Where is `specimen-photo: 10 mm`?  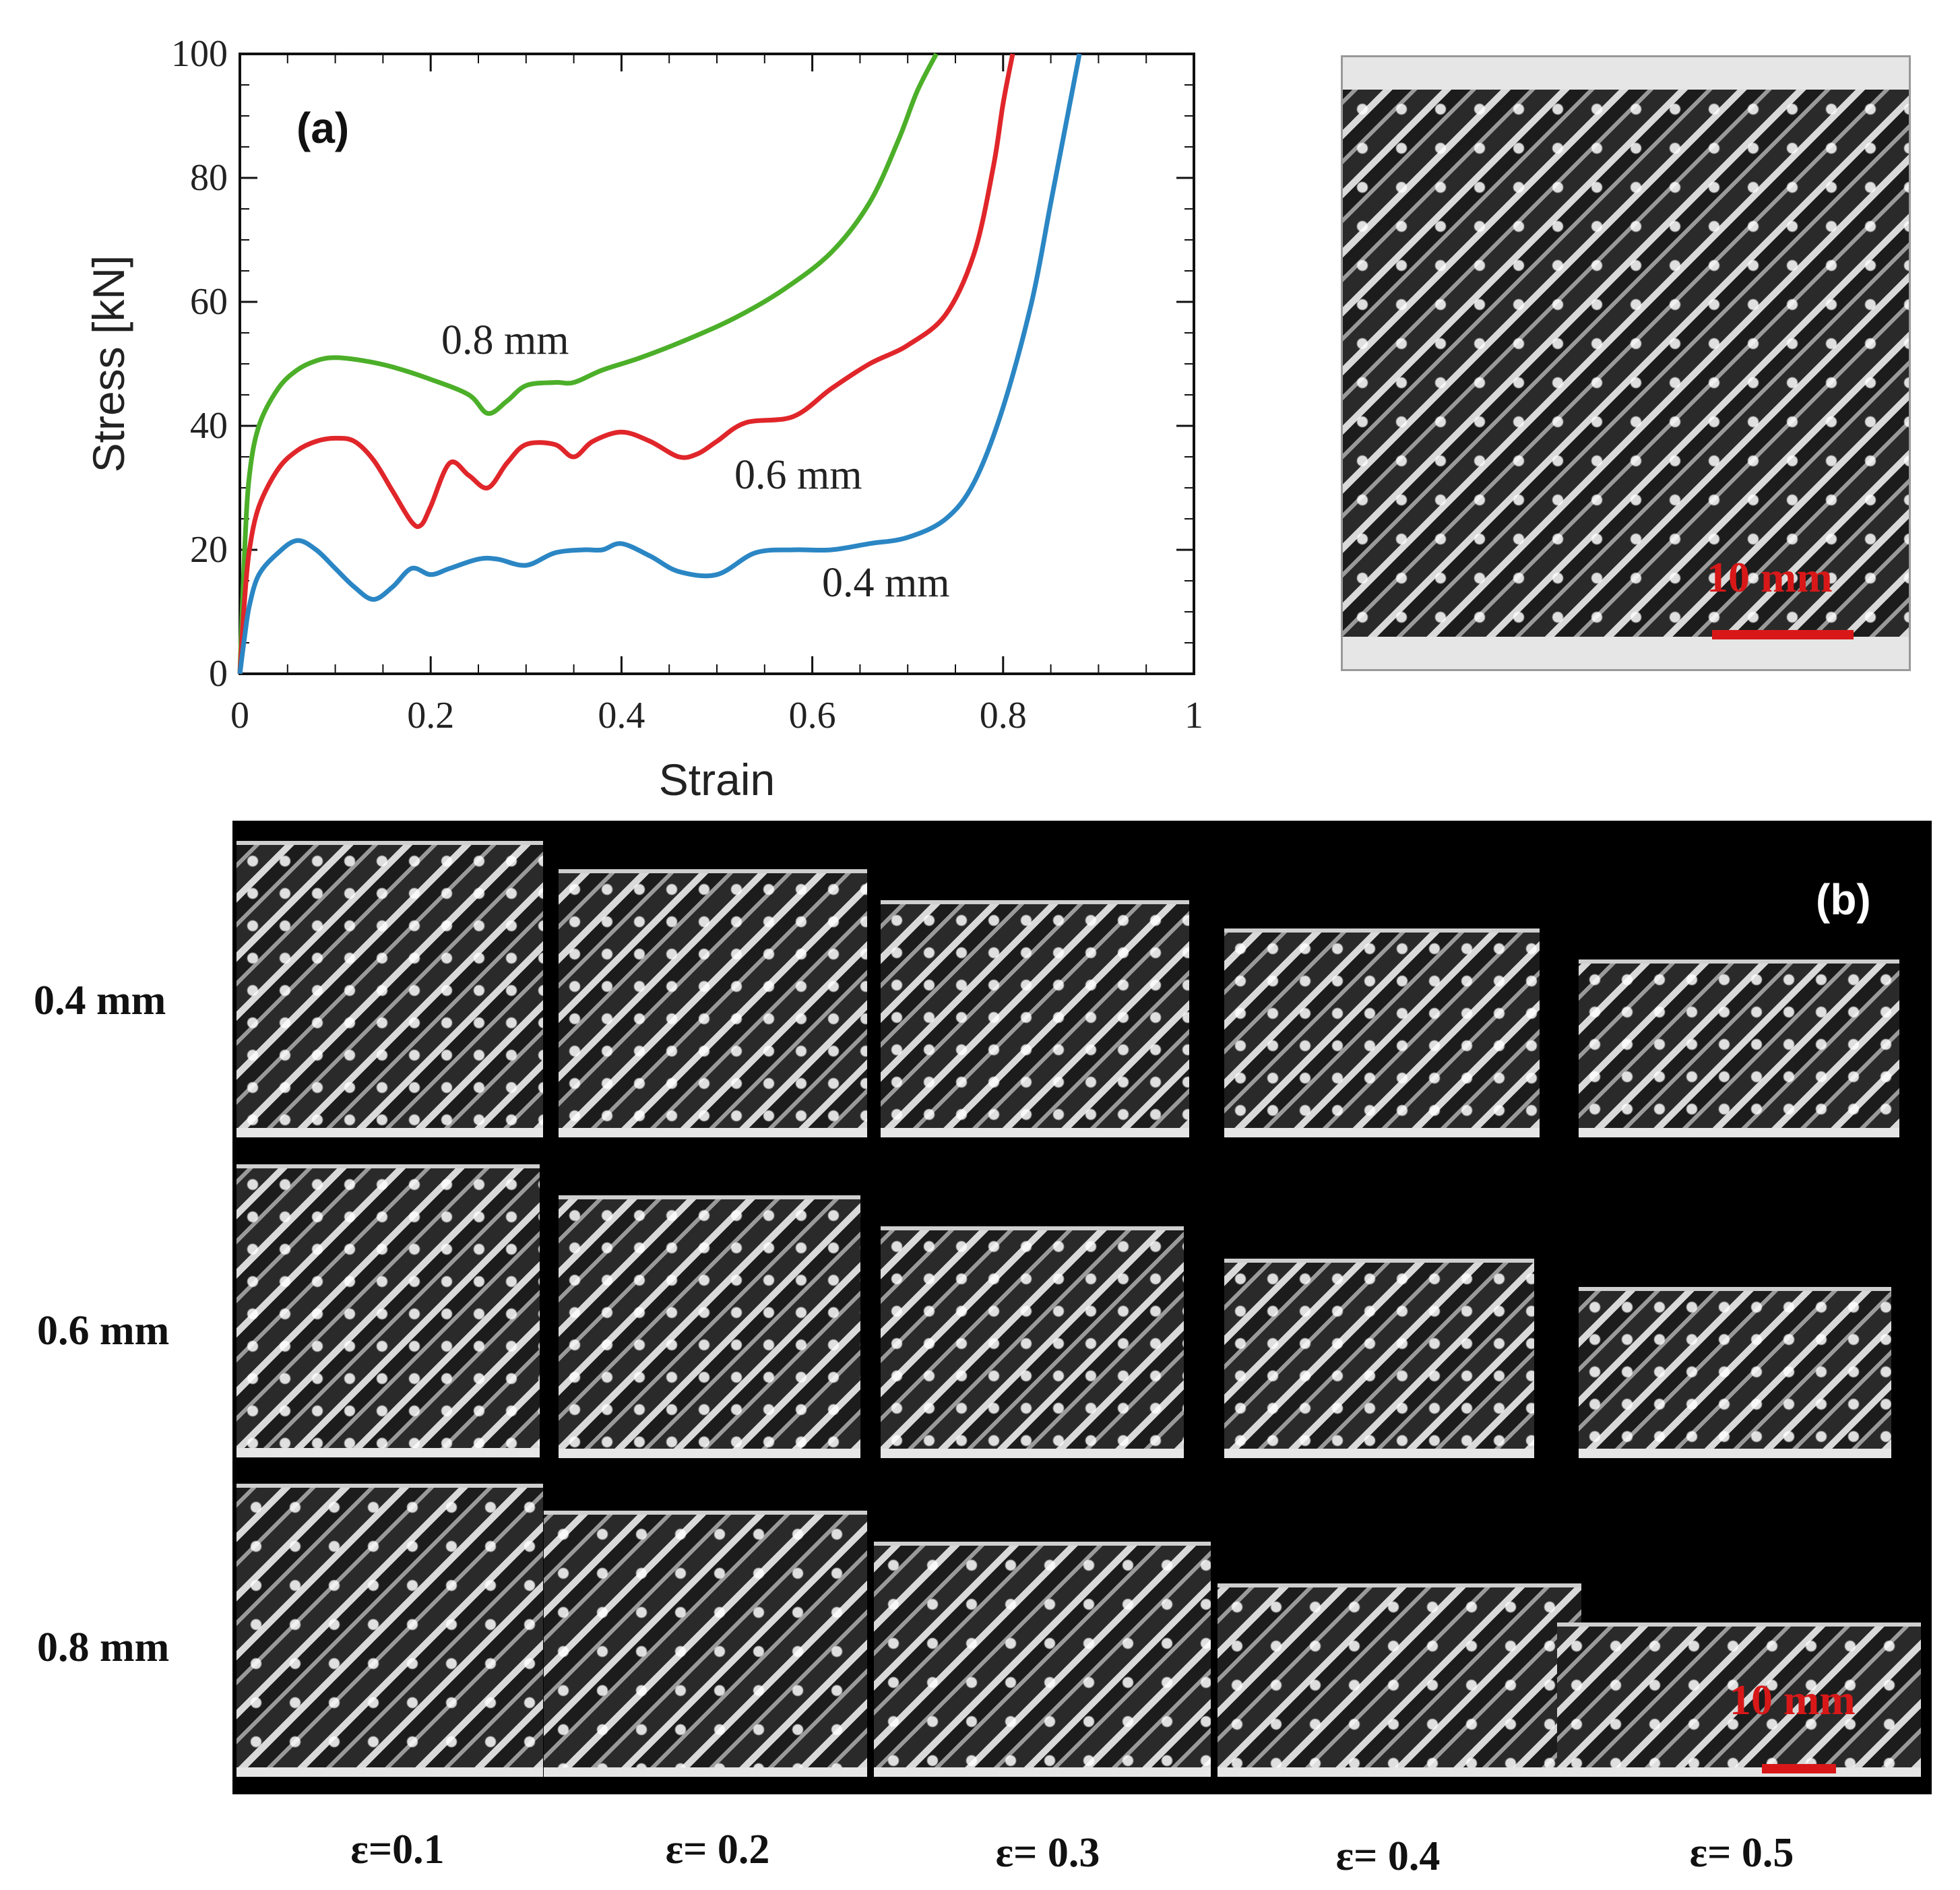 specimen-photo: 10 mm is located at coordinates (1626, 363).